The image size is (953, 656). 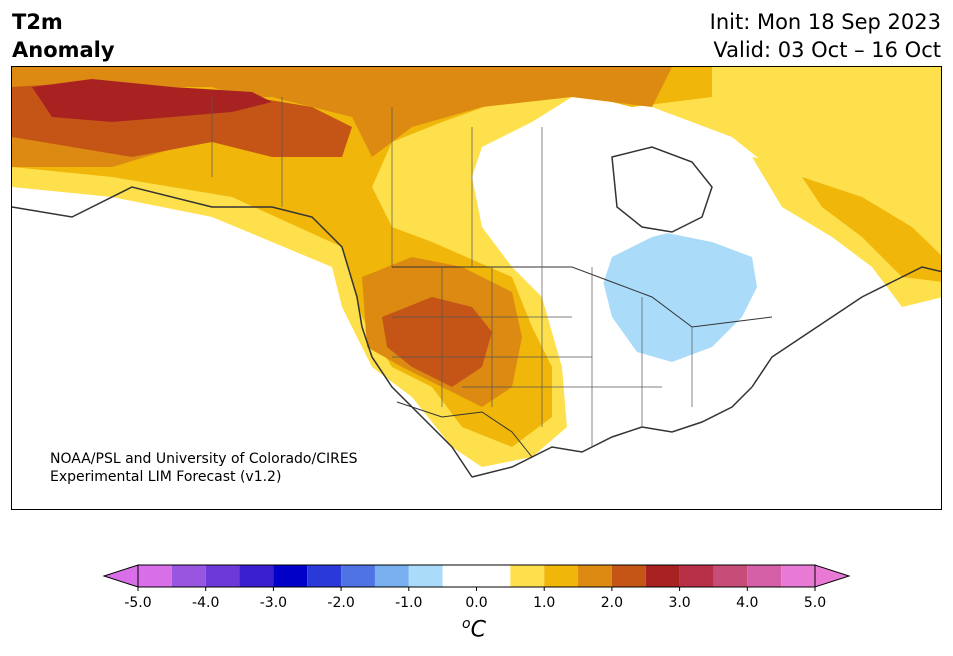 I want to click on colorbar-tick-label: 3.0, so click(x=679, y=603).